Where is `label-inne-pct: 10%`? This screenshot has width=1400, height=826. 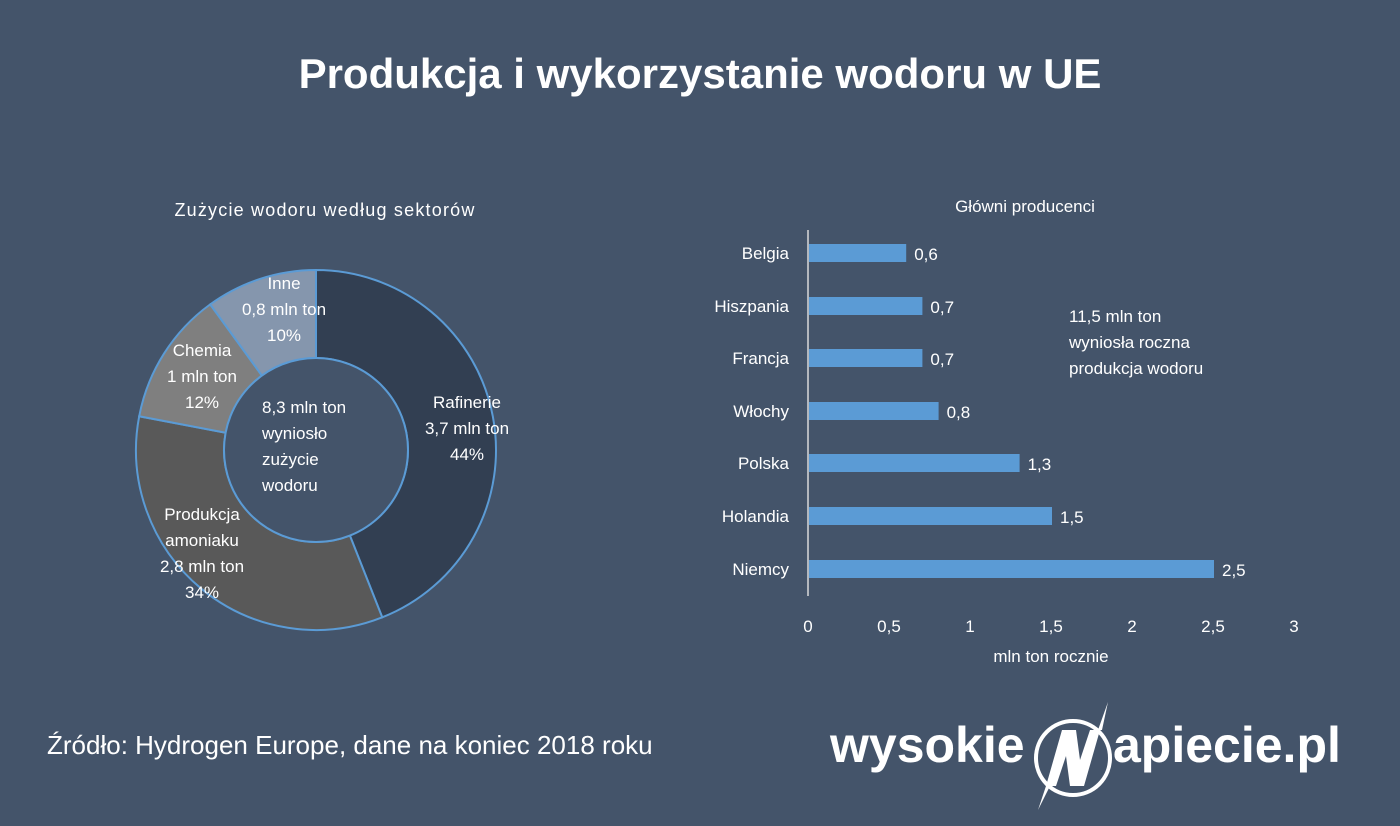
label-inne-pct: 10% is located at coordinates (284, 335).